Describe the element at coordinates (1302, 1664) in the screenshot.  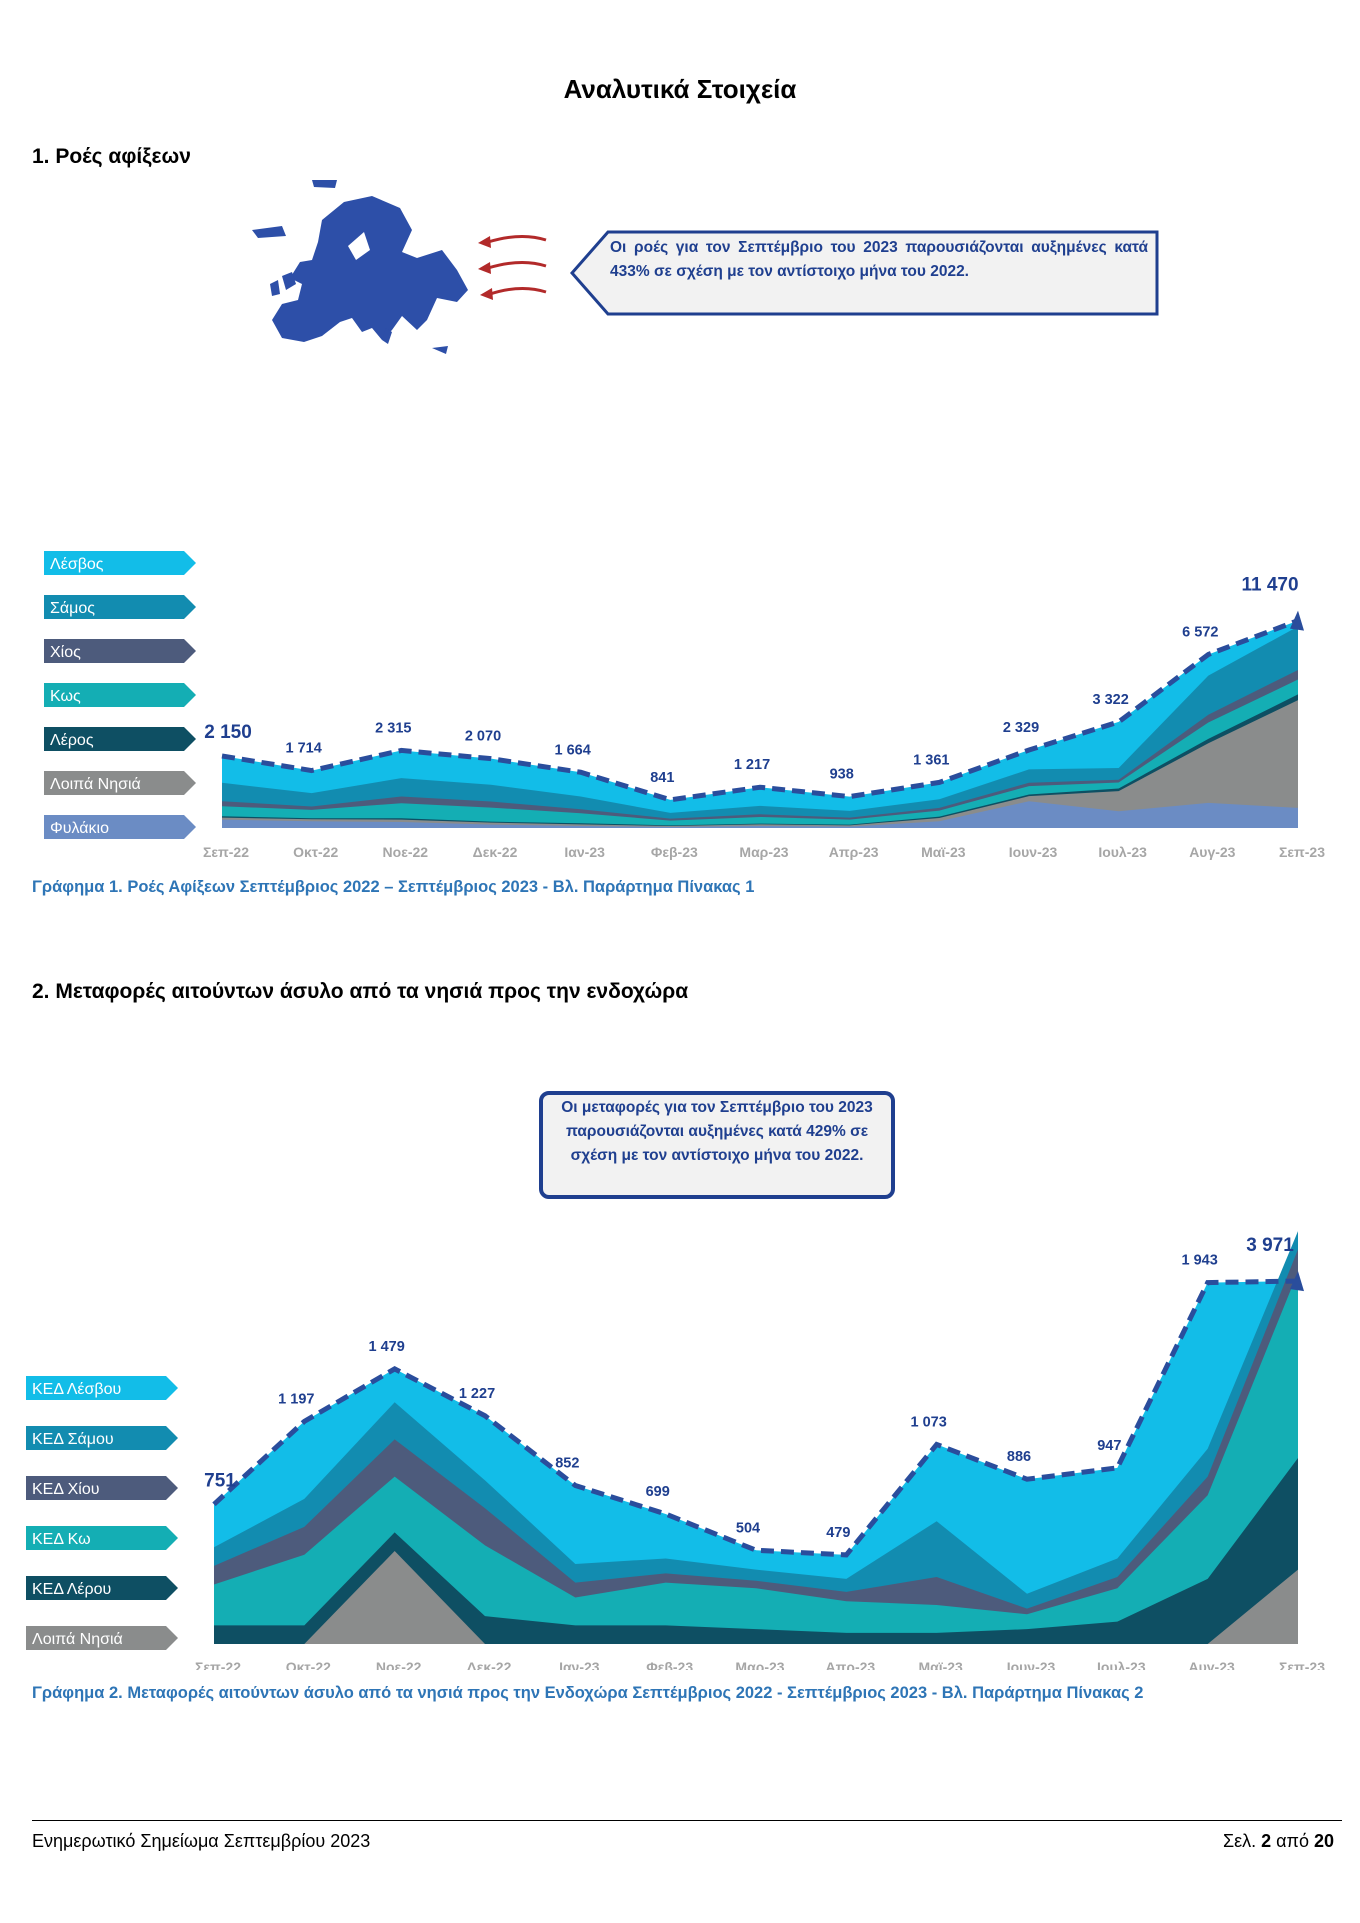
I see `chart-2-x-tick: Σεπ-23` at that location.